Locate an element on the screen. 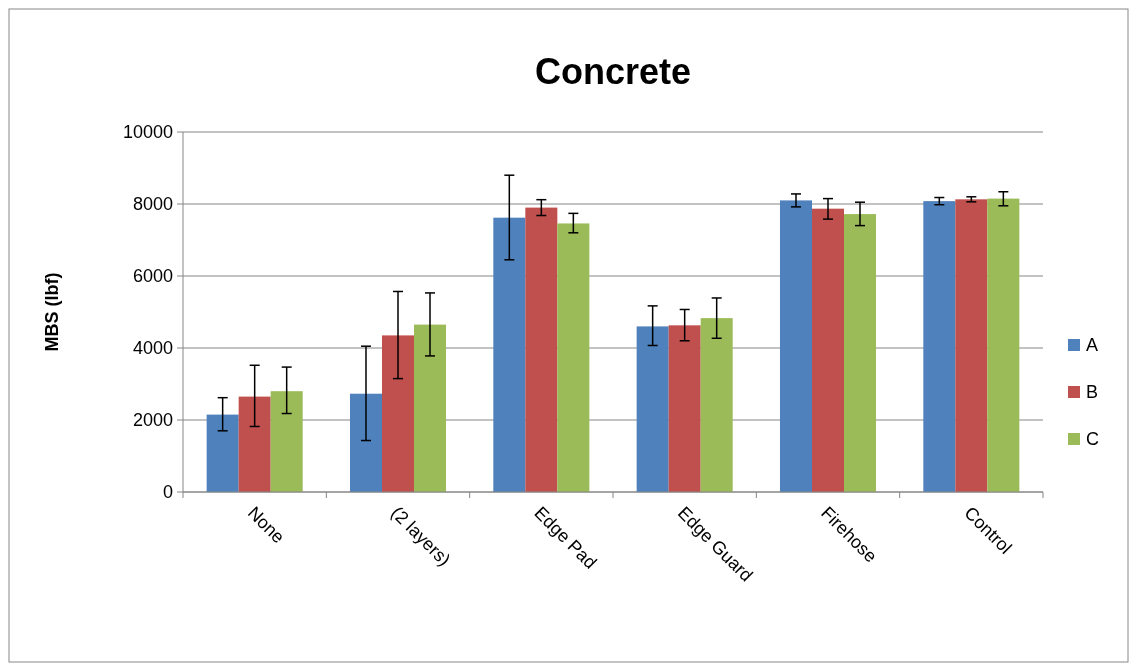  y-tick-label: 0 is located at coordinates (167, 492).